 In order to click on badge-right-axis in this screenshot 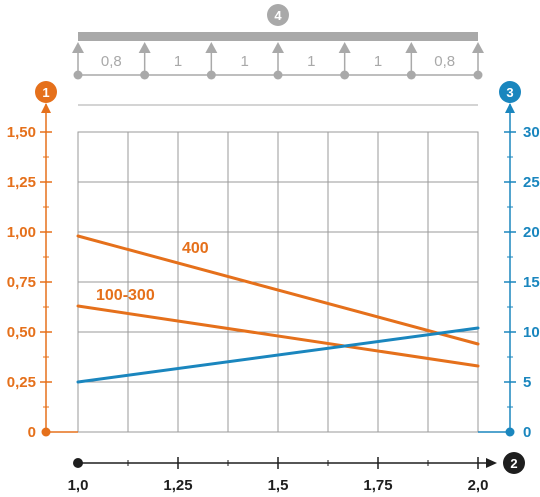, I will do `click(510, 92)`.